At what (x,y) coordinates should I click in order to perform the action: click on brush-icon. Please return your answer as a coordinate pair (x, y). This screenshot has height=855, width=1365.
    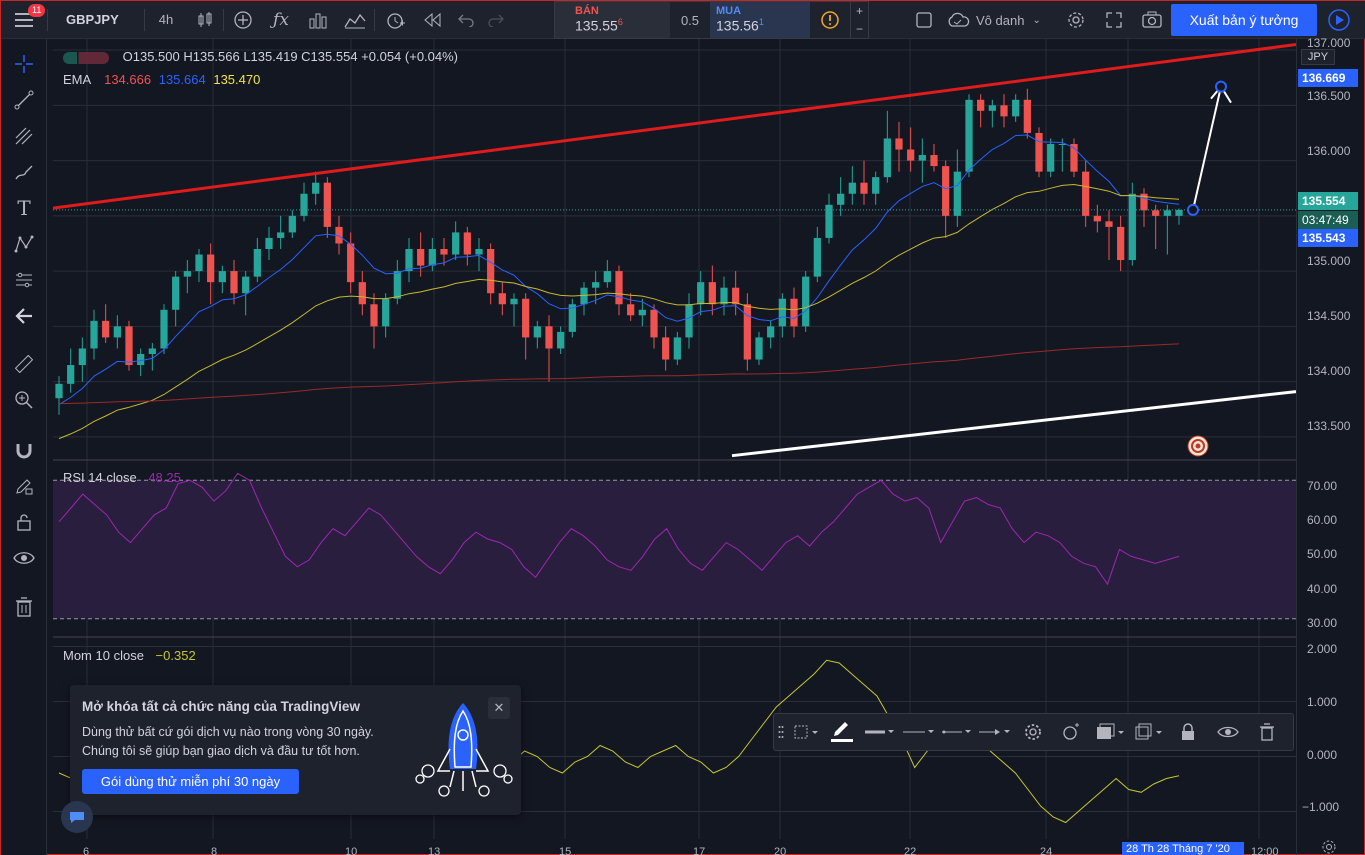
    Looking at the image, I should click on (24, 172).